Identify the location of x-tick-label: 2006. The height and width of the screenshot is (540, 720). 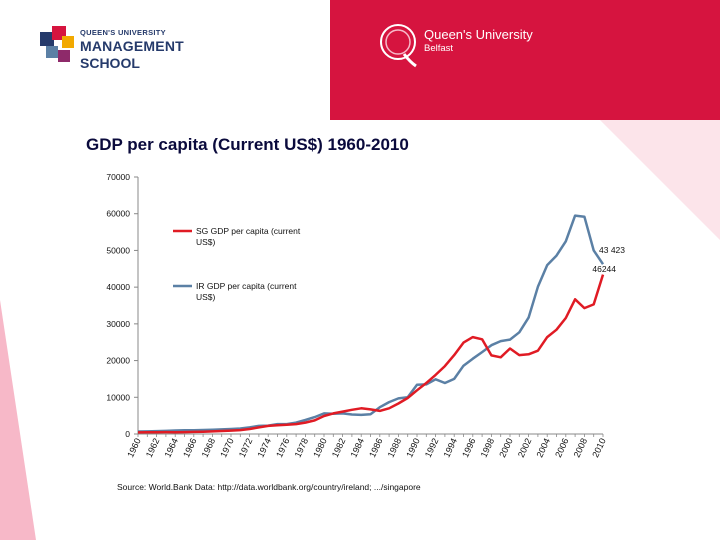
(562, 448).